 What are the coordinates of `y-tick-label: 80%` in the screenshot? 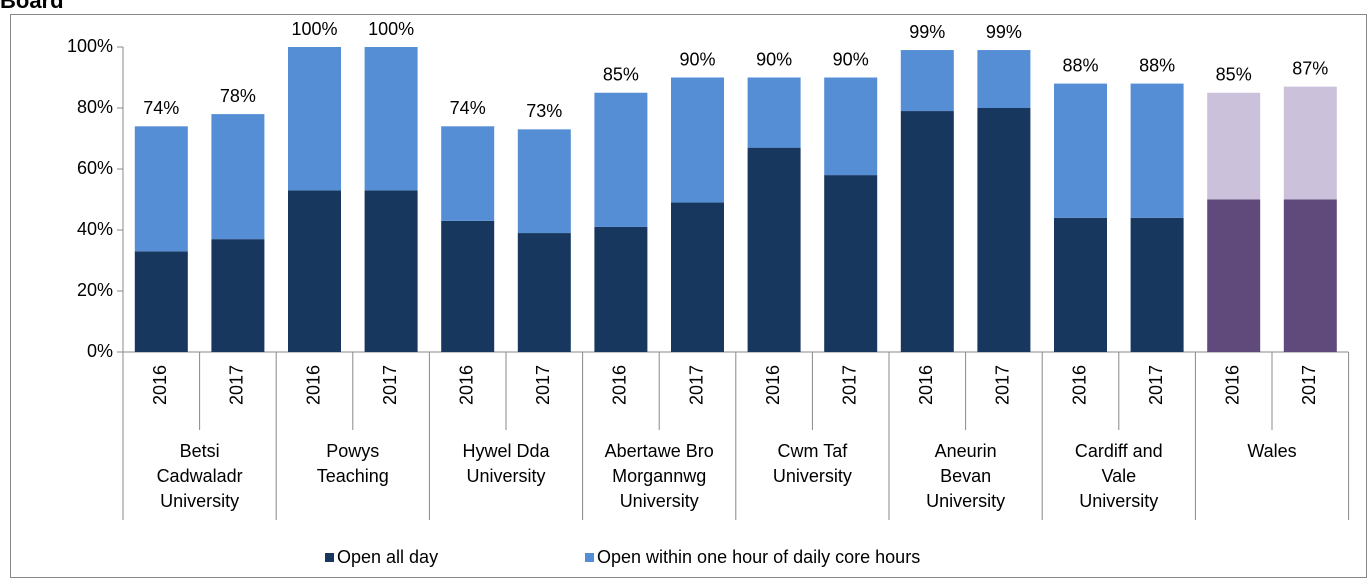 It's located at (95, 107).